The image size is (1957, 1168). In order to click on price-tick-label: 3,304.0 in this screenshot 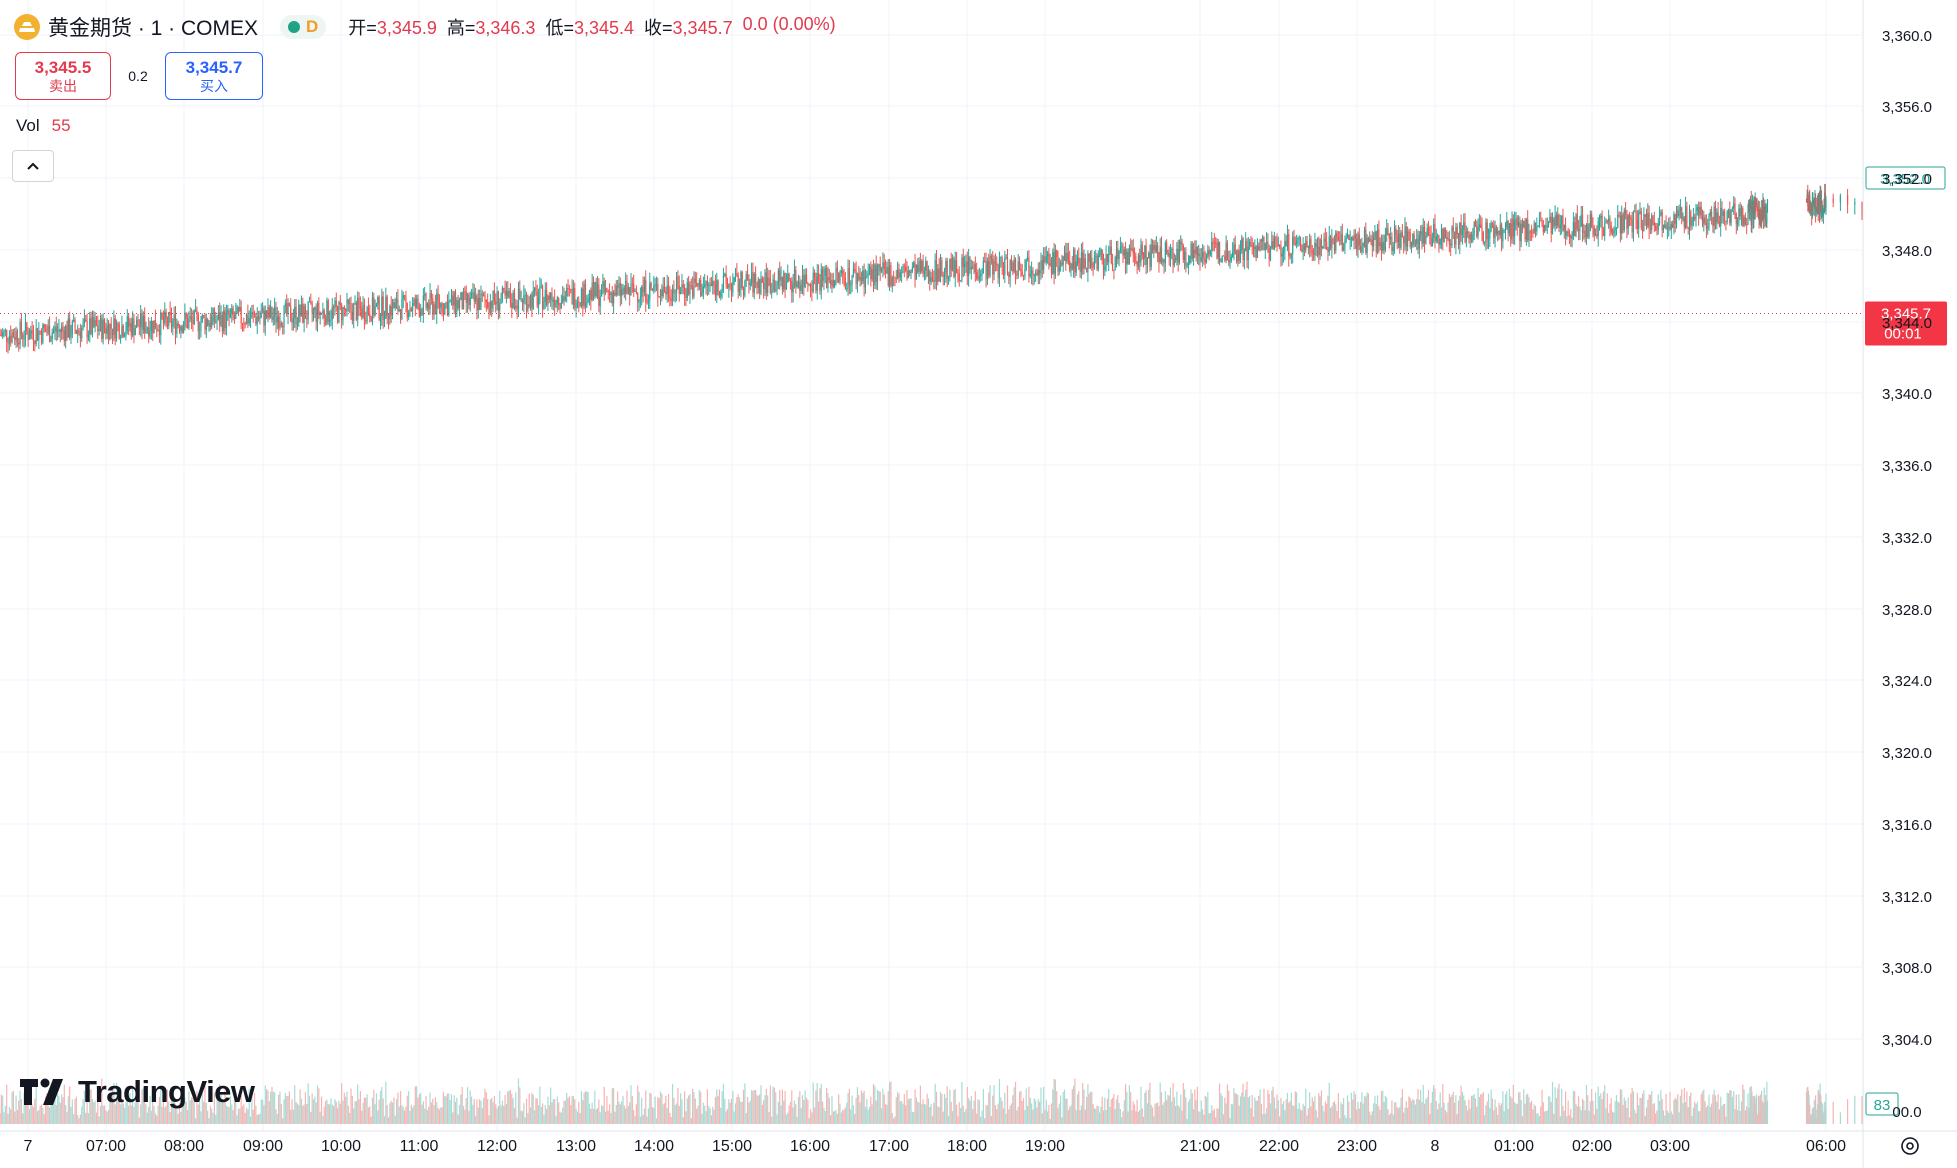, I will do `click(1907, 1040)`.